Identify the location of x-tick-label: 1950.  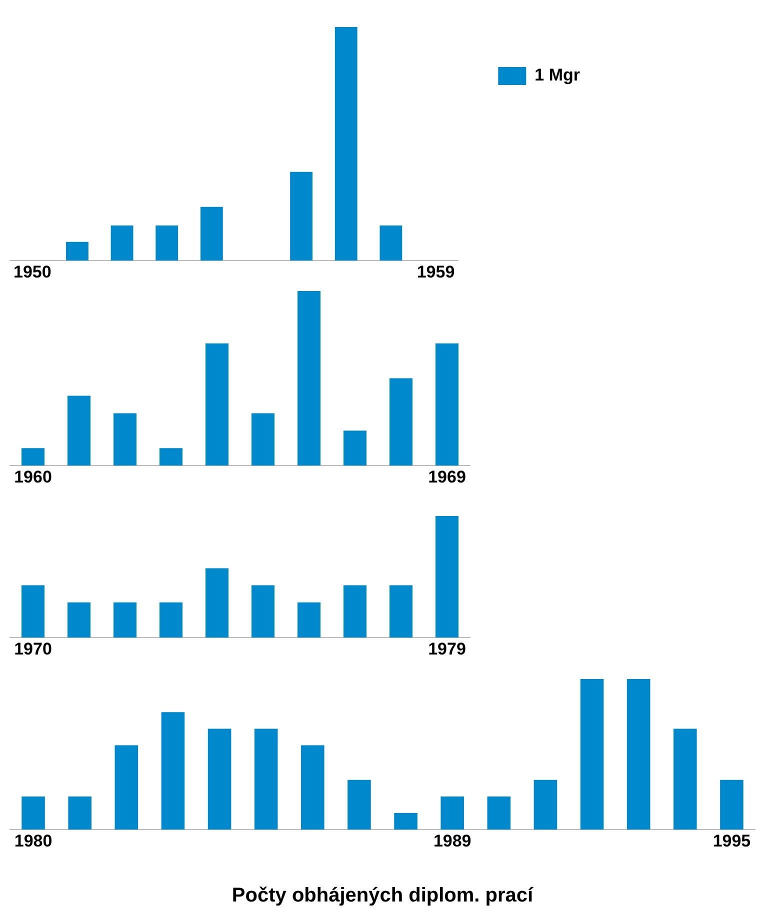
(32, 272).